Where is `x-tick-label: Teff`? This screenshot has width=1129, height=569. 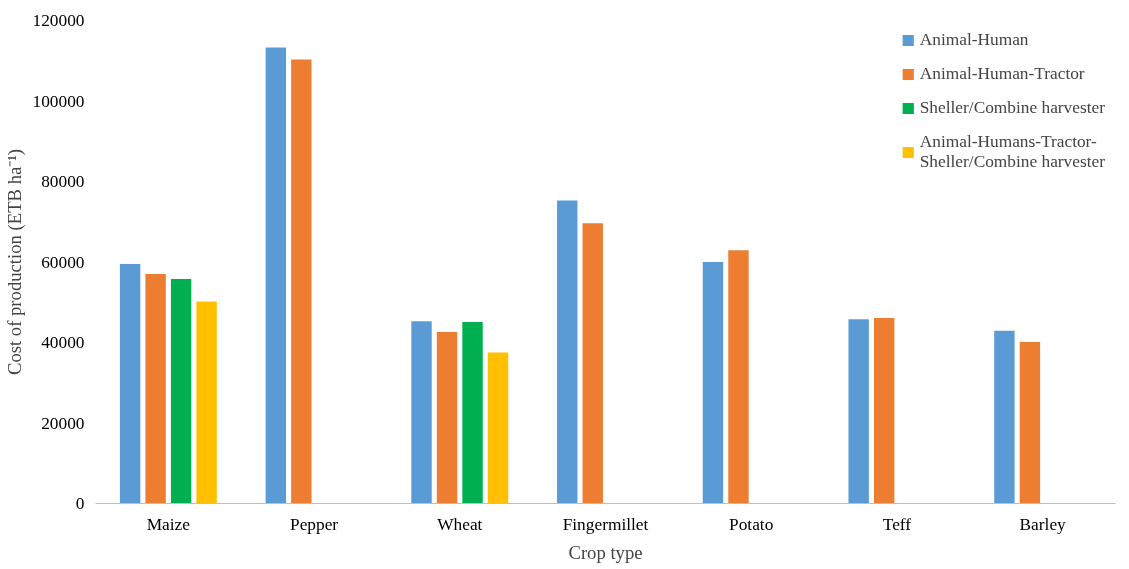
x-tick-label: Teff is located at coordinates (897, 524).